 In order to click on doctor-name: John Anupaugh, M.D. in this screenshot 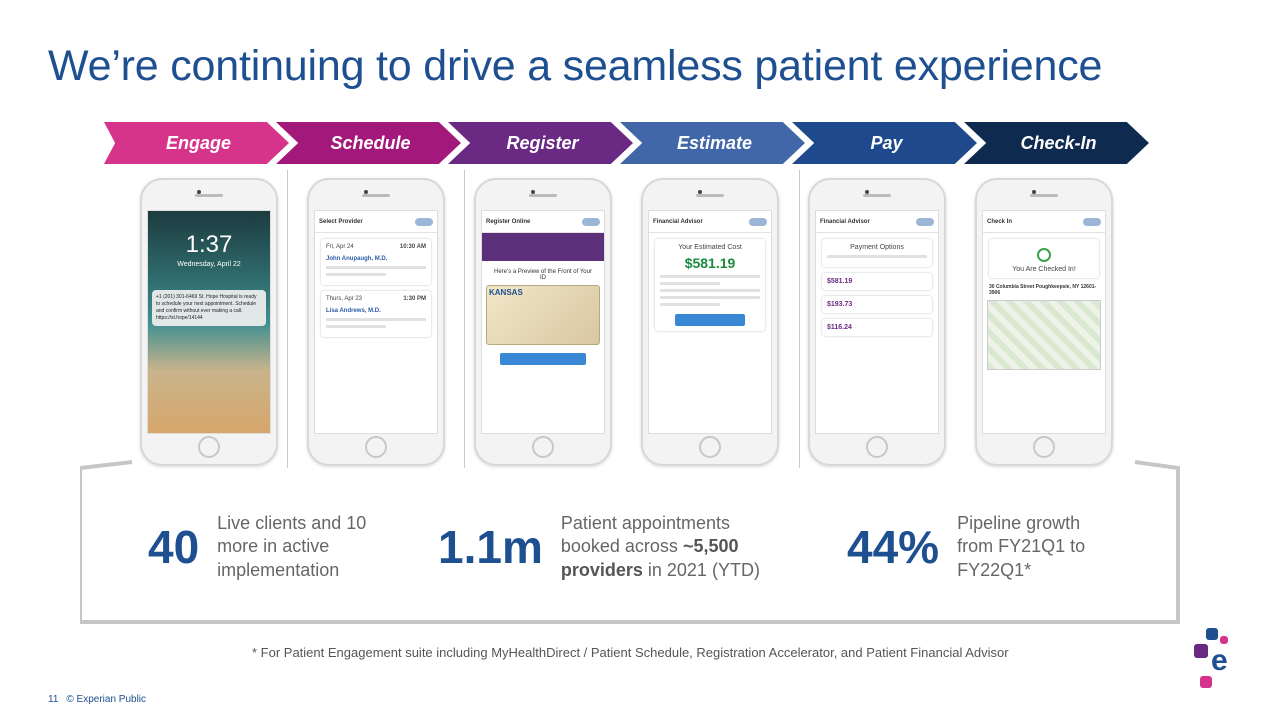, I will do `click(357, 259)`.